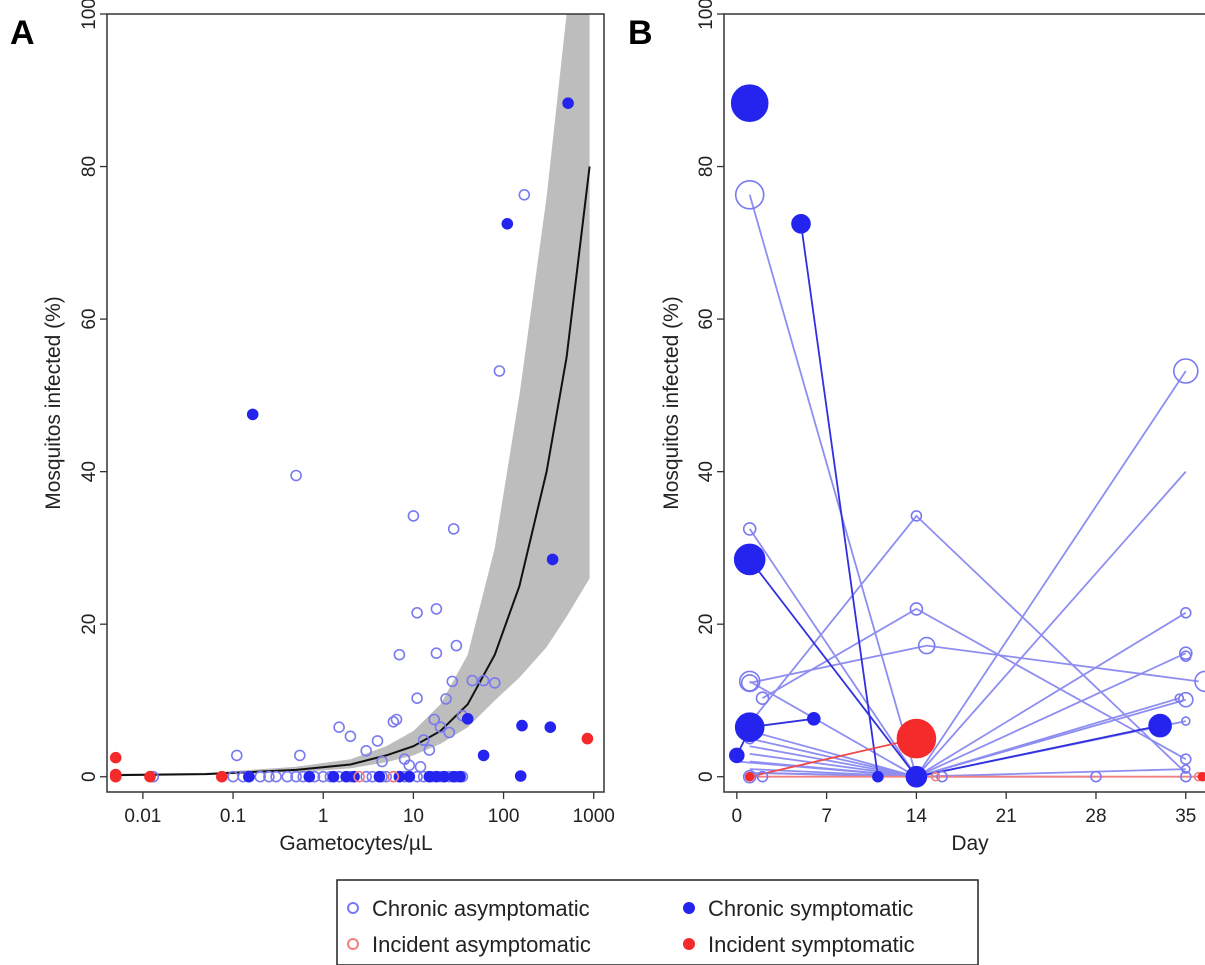 This screenshot has height=965, width=1205. What do you see at coordinates (353, 944) in the screenshot?
I see `legend-incident-asymptomatic-marker` at bounding box center [353, 944].